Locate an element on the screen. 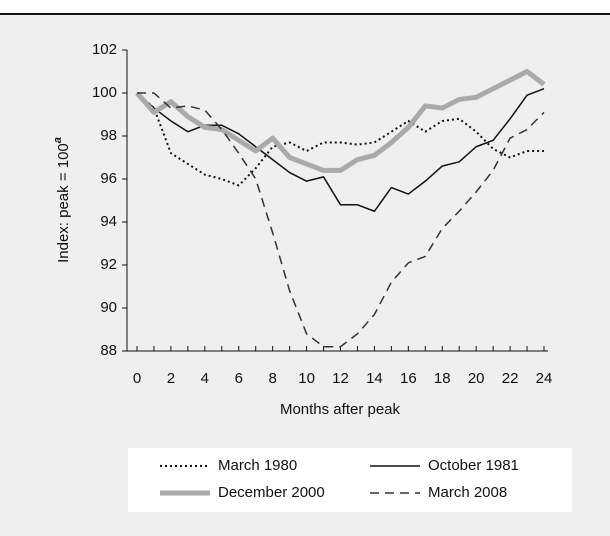  y-tick-label: 92 is located at coordinates (108, 264).